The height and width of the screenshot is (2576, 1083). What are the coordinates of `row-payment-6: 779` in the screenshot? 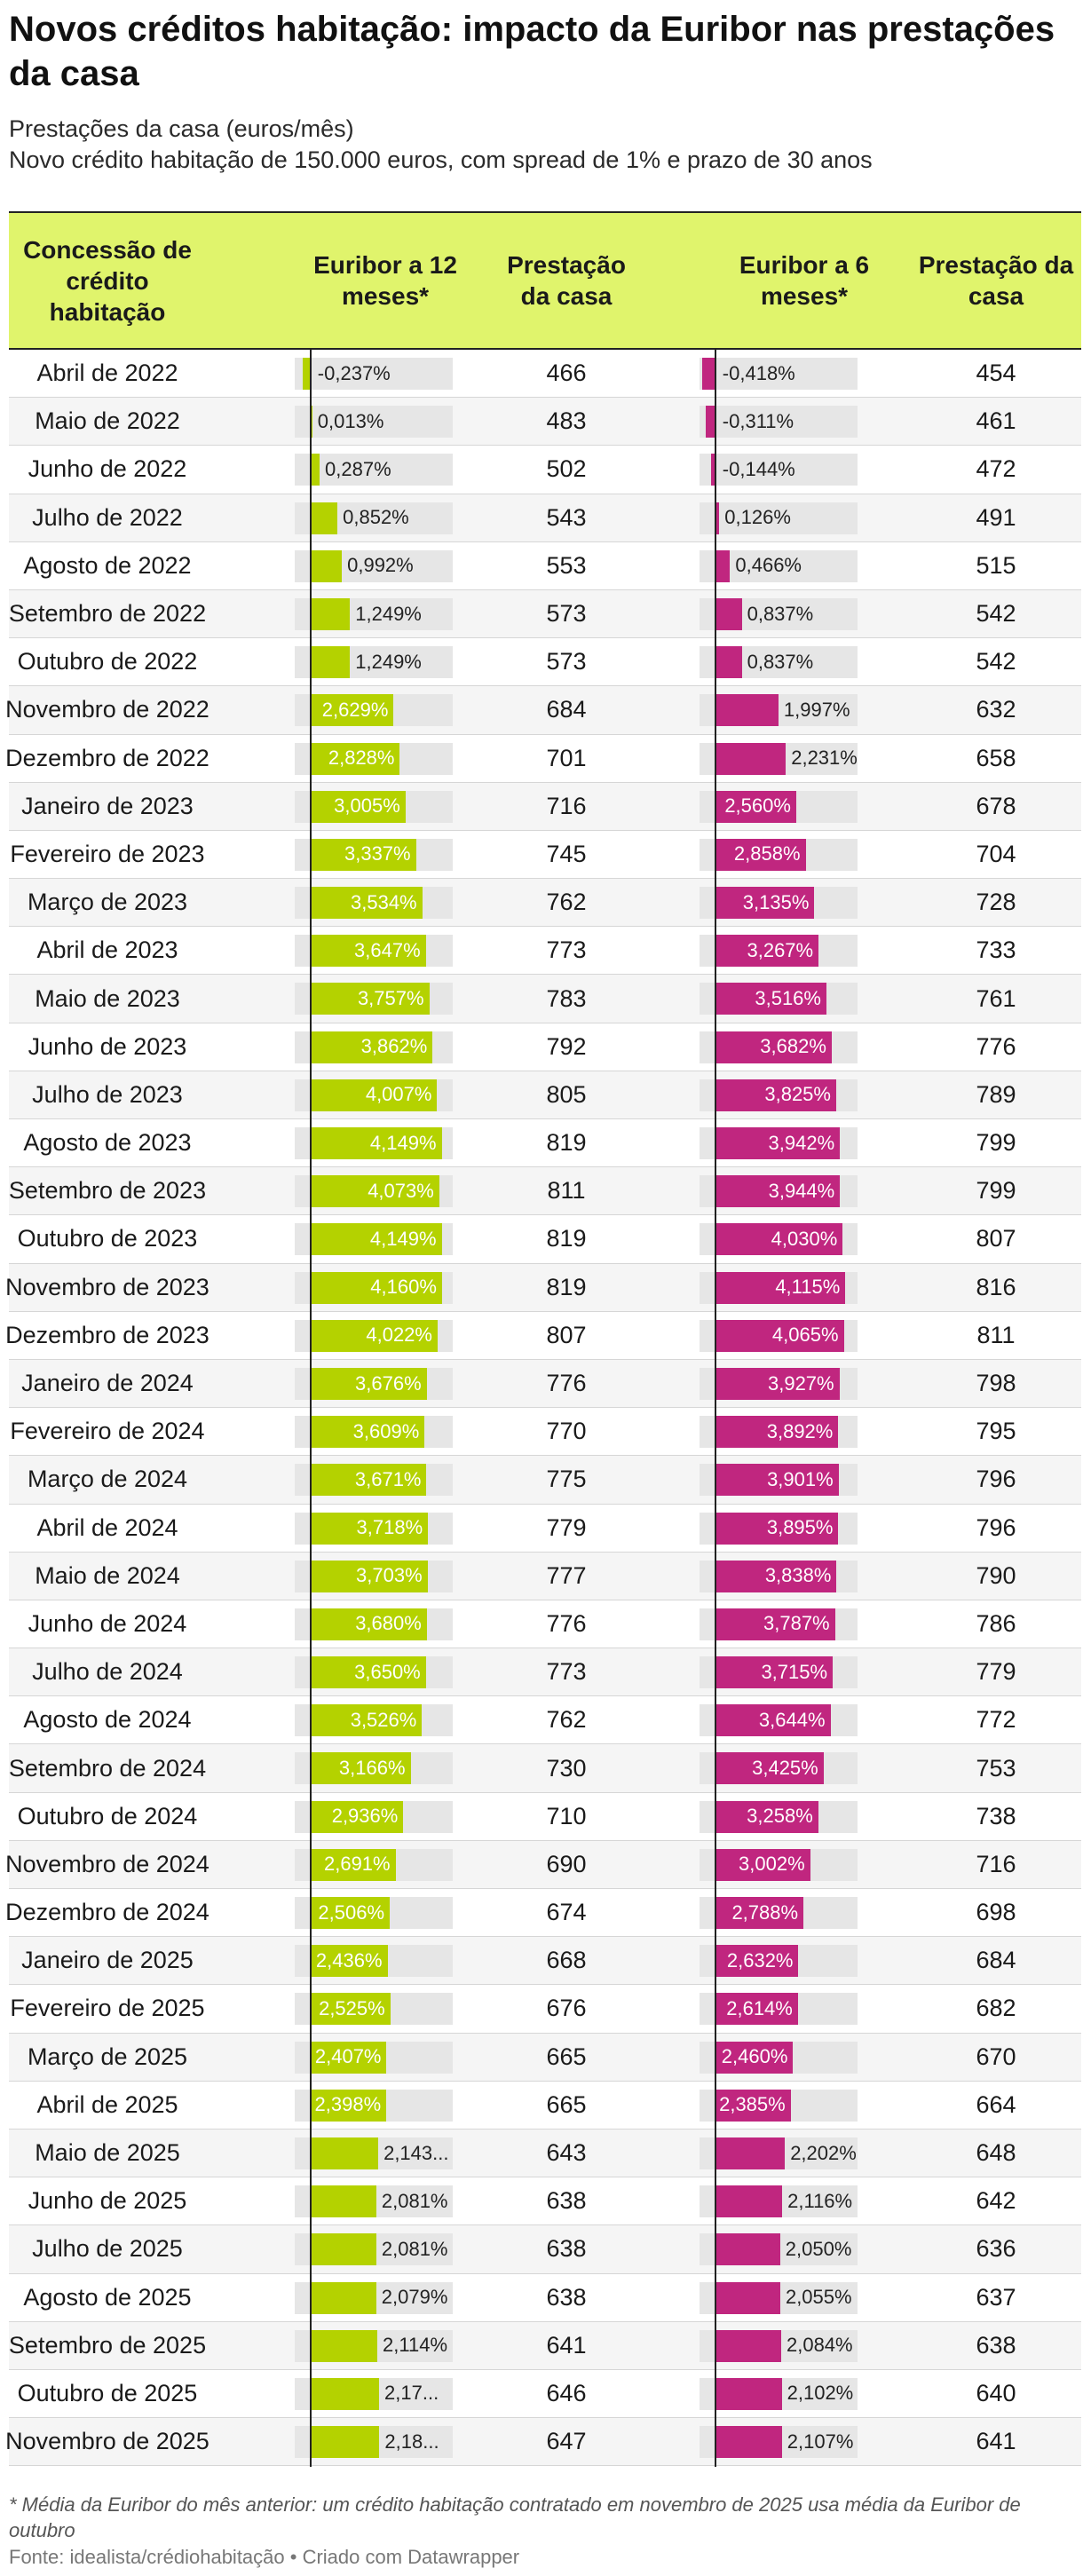 It's located at (996, 1672).